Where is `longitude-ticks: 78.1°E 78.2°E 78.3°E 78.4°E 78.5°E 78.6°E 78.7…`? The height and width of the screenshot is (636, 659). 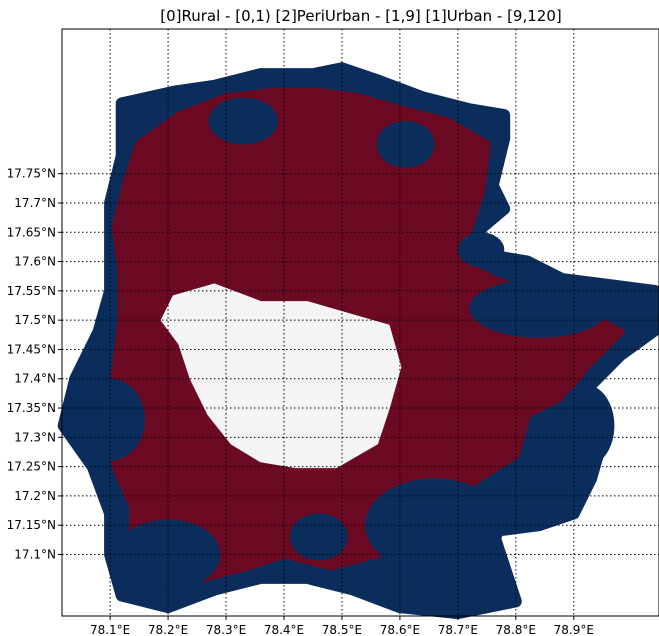 longitude-ticks: 78.1°E 78.2°E 78.3°E 78.4°E 78.5°E 78.6°E 78.7… is located at coordinates (342, 626).